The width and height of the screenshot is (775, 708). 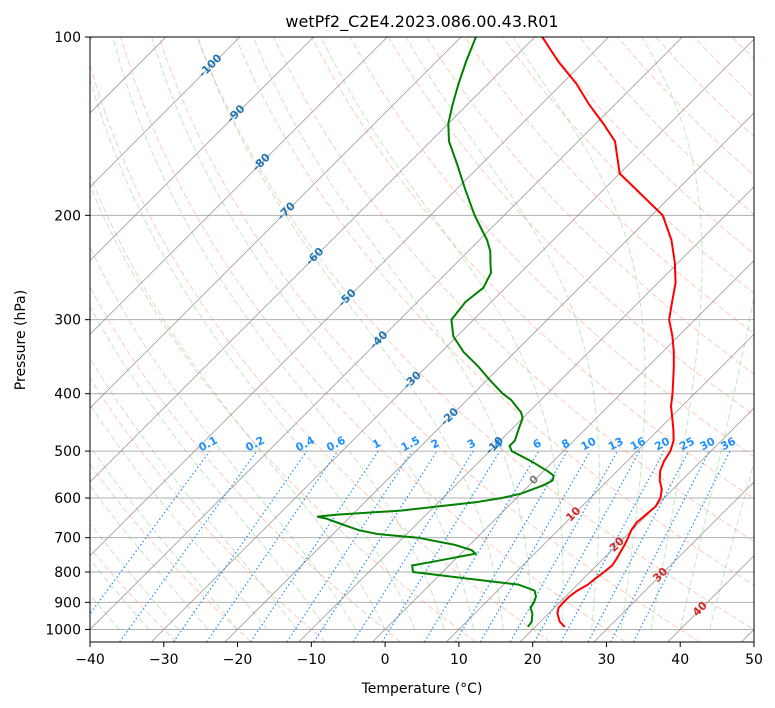 I want to click on mixing-ratio-label: 3, so click(x=471, y=443).